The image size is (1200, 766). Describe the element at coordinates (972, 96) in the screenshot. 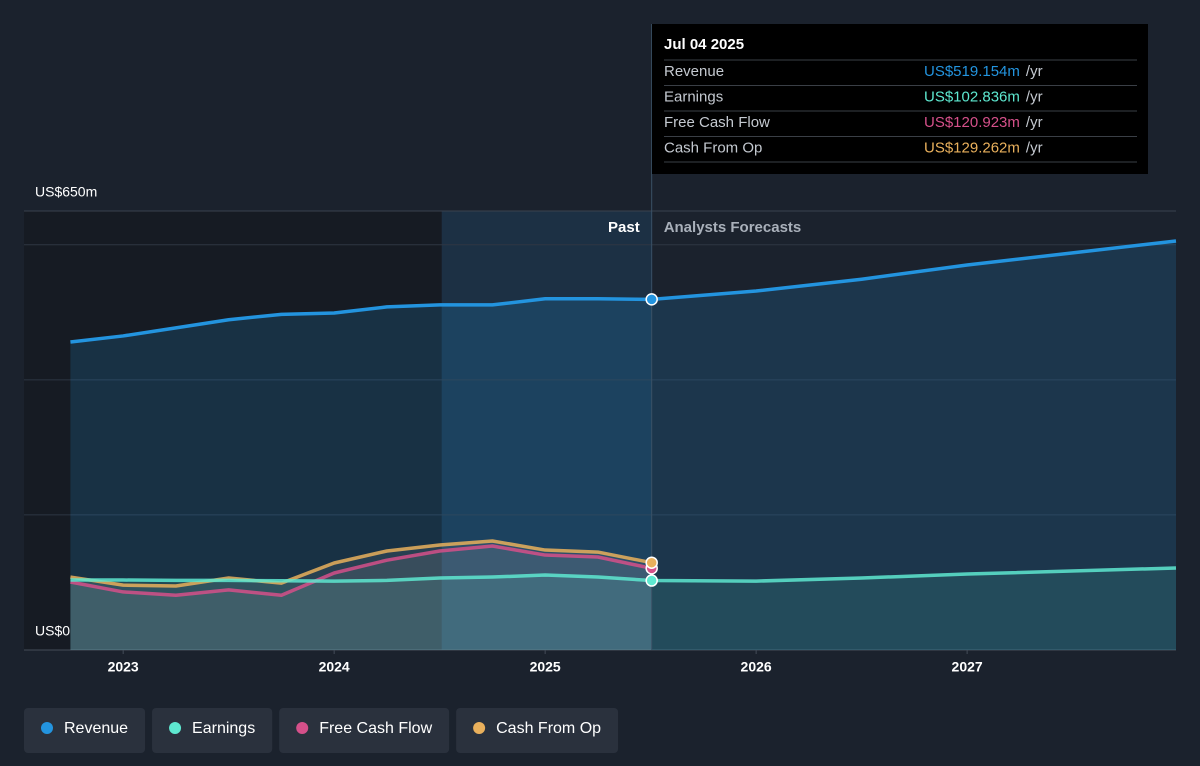

I see `tooltip-value: US$102.836m` at that location.